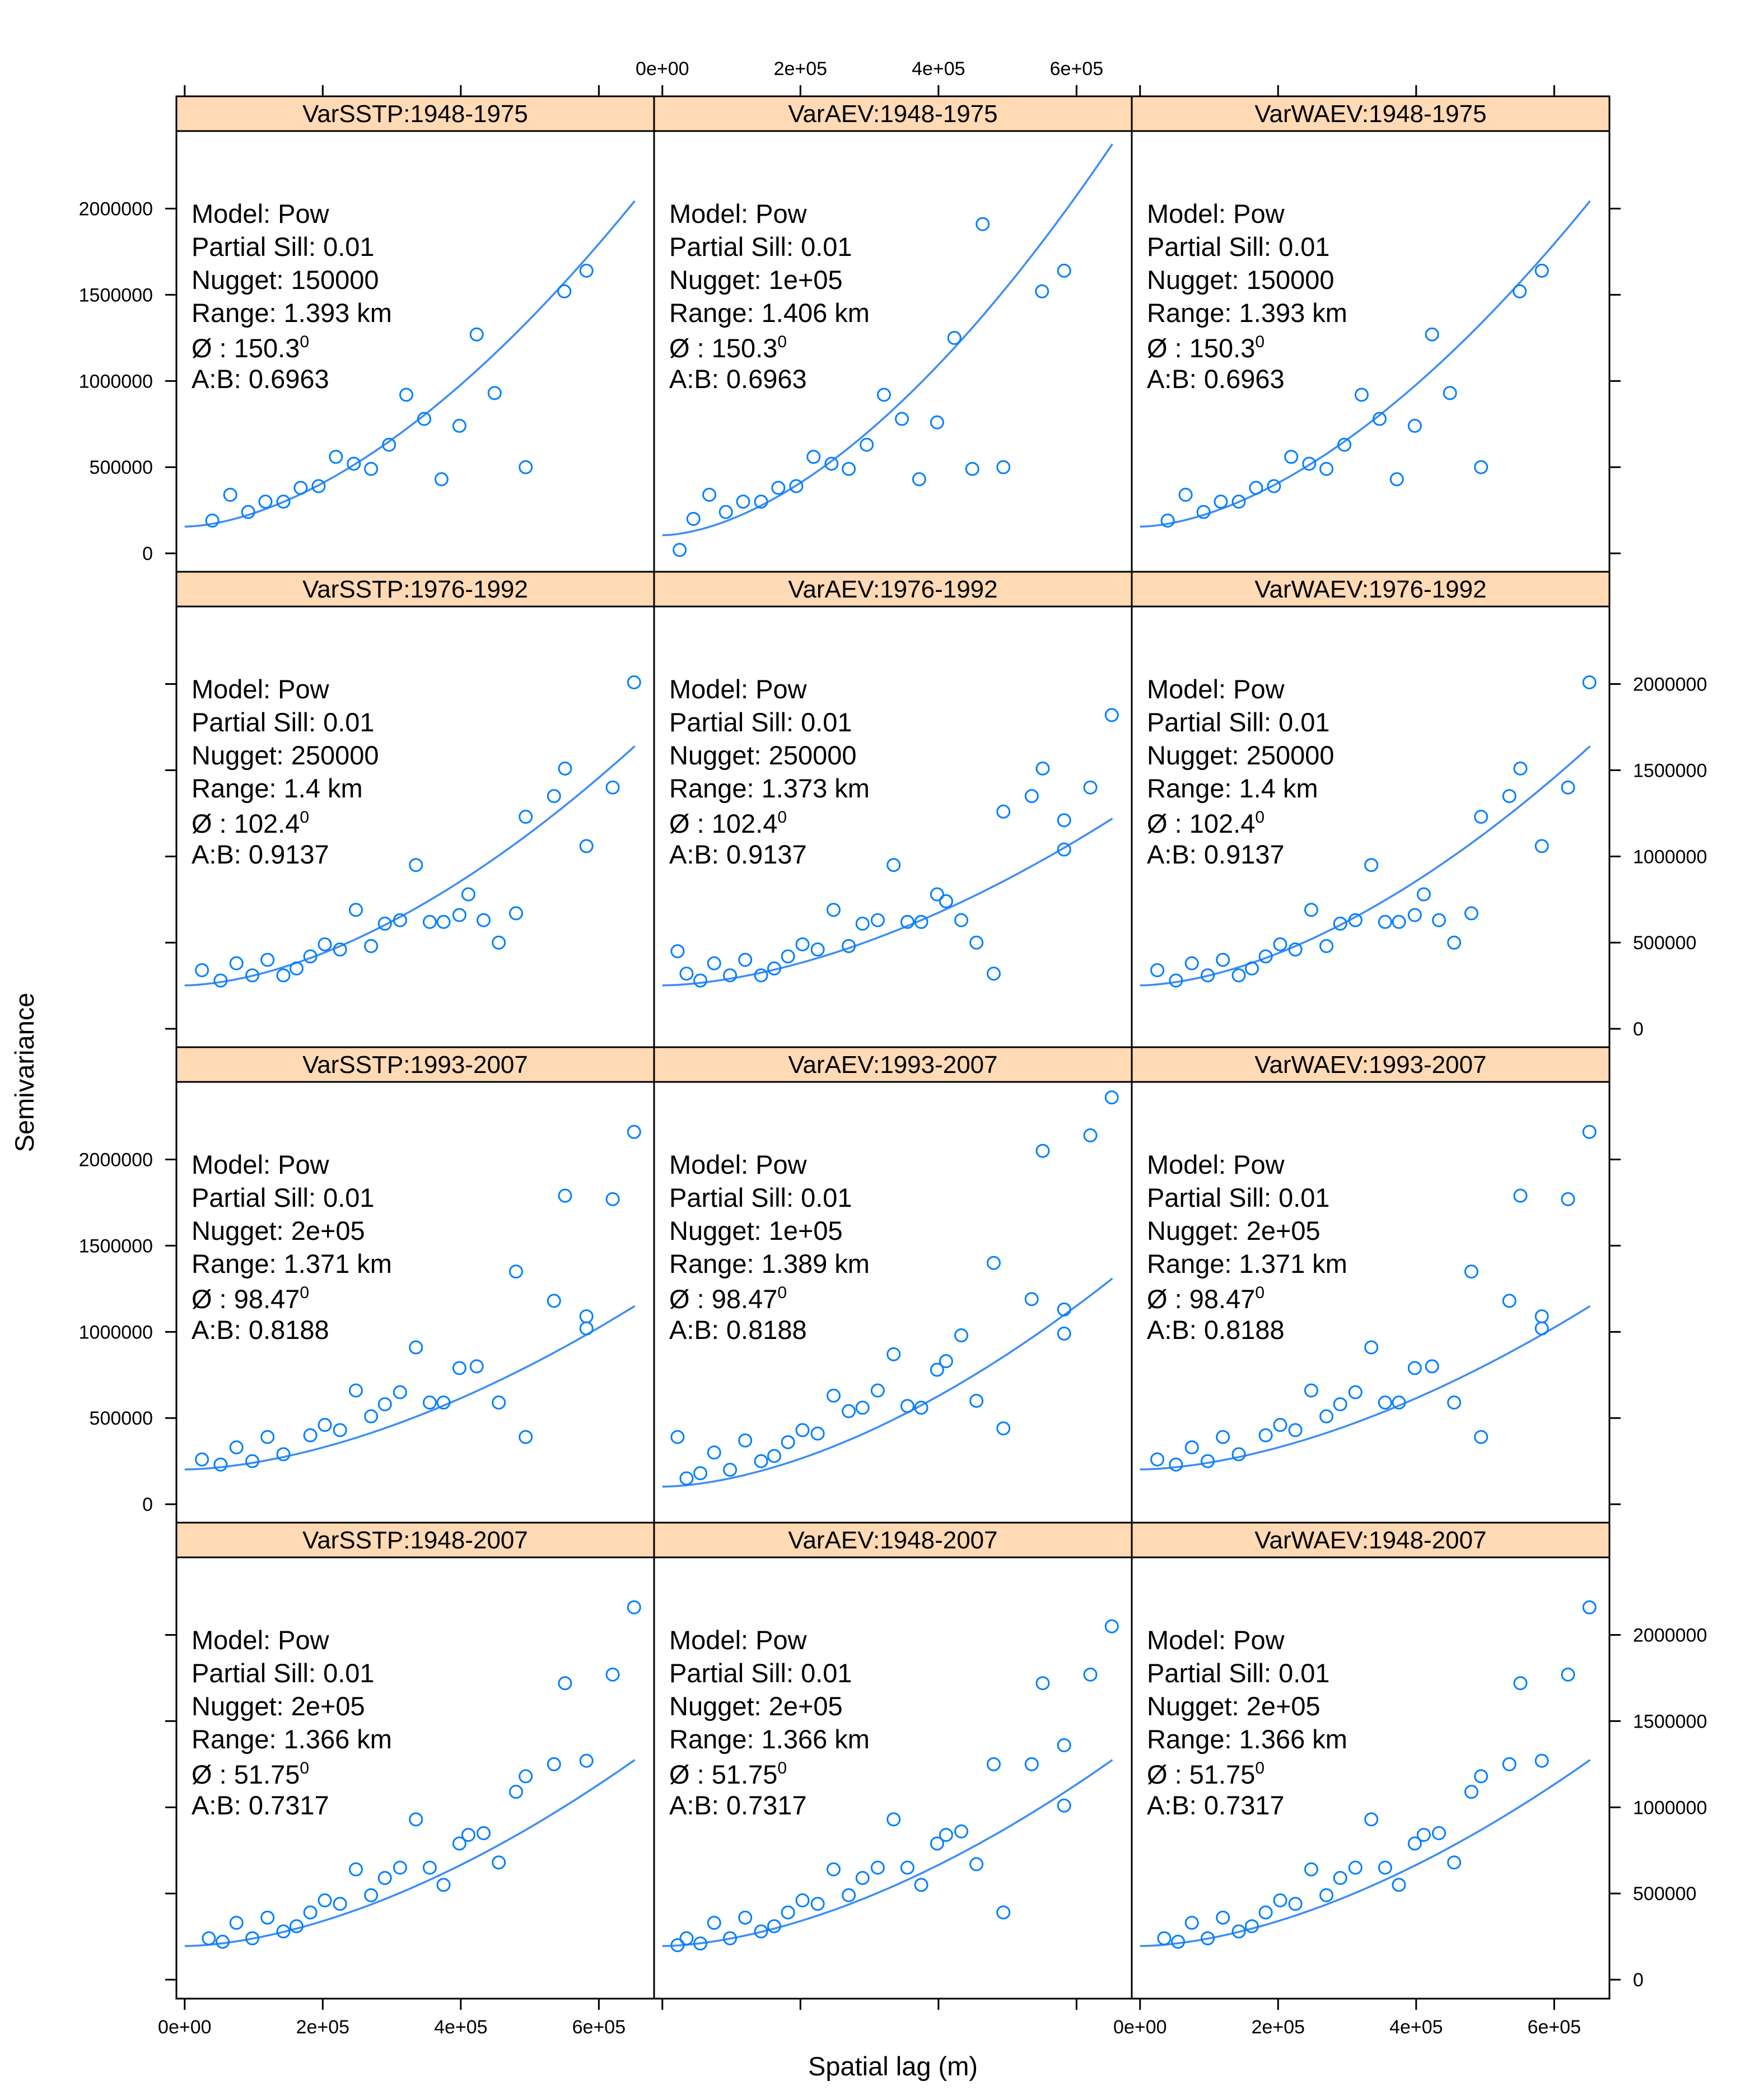 The height and width of the screenshot is (2100, 1750). What do you see at coordinates (1216, 689) in the screenshot?
I see `model-annotation-model: Model: Pow` at bounding box center [1216, 689].